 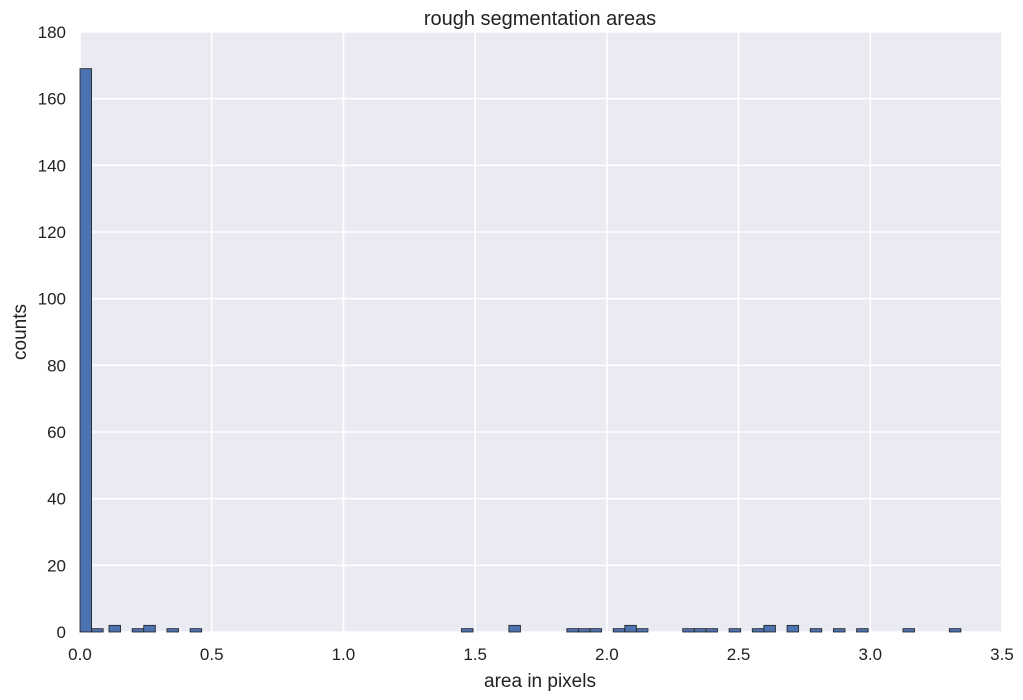 I want to click on x-axis-label: area in pixels, so click(x=540, y=681).